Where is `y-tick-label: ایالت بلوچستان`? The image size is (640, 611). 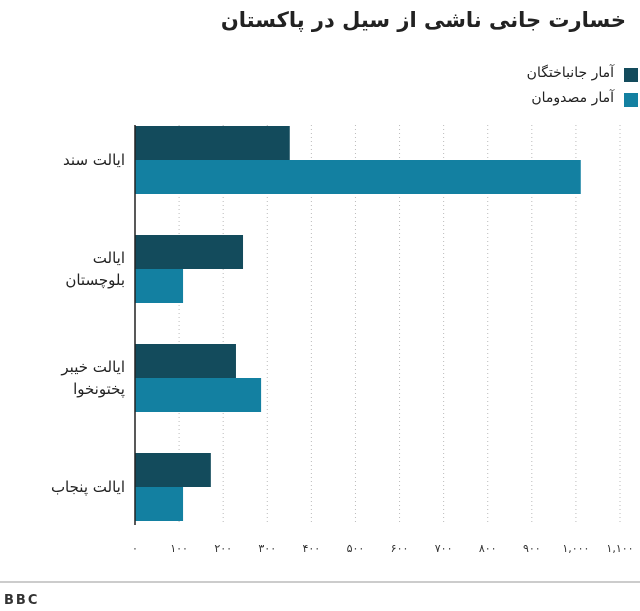 y-tick-label: ایالت بلوچستان is located at coordinates (95, 269).